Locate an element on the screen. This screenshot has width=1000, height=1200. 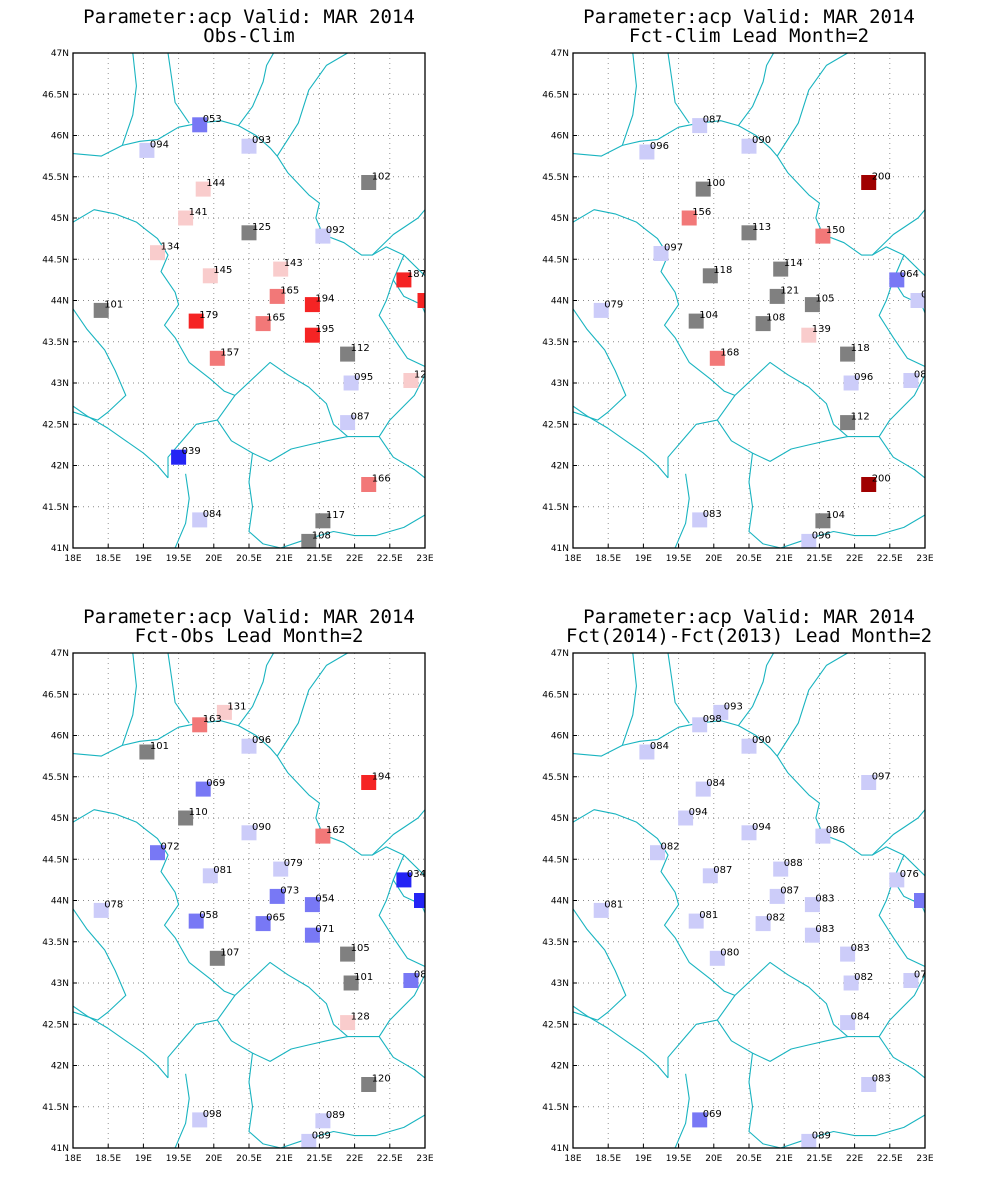
station-value-label: 095 is located at coordinates (363, 377).